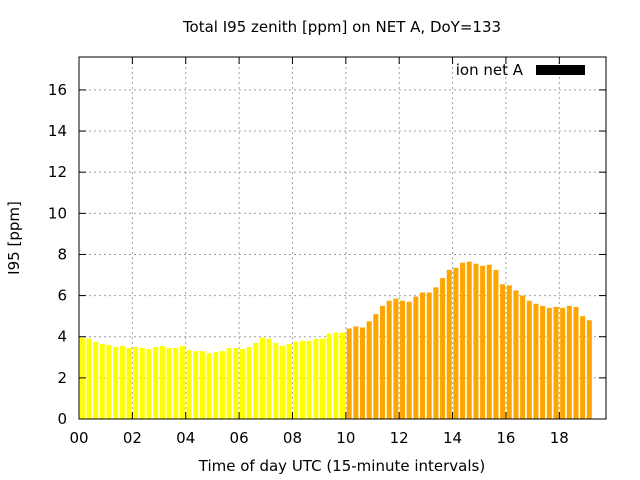 This screenshot has height=480, width=640. What do you see at coordinates (341, 466) in the screenshot?
I see `x-axis-label: Time of day UTC (15-minute intervals)` at bounding box center [341, 466].